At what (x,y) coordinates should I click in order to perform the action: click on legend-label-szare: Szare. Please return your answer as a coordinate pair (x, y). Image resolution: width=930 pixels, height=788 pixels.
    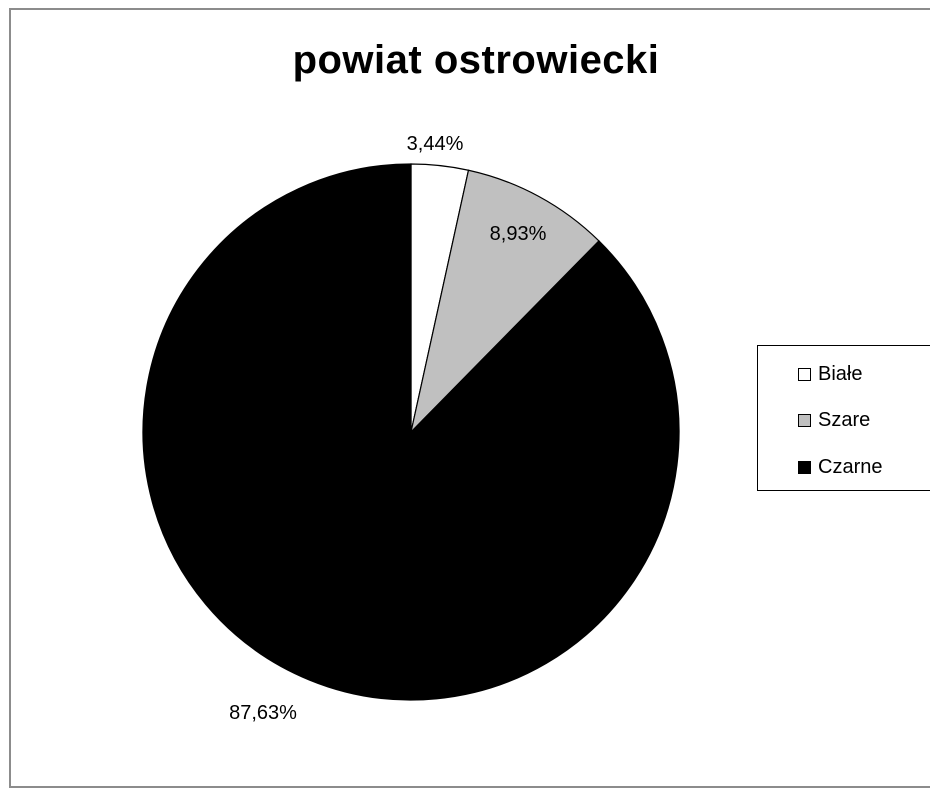
    Looking at the image, I should click on (844, 419).